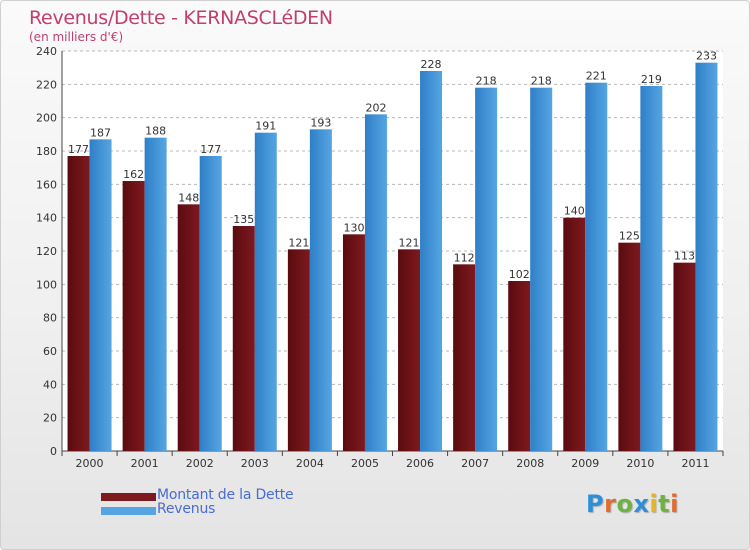  I want to click on x-tick-label: 2008, so click(530, 463).